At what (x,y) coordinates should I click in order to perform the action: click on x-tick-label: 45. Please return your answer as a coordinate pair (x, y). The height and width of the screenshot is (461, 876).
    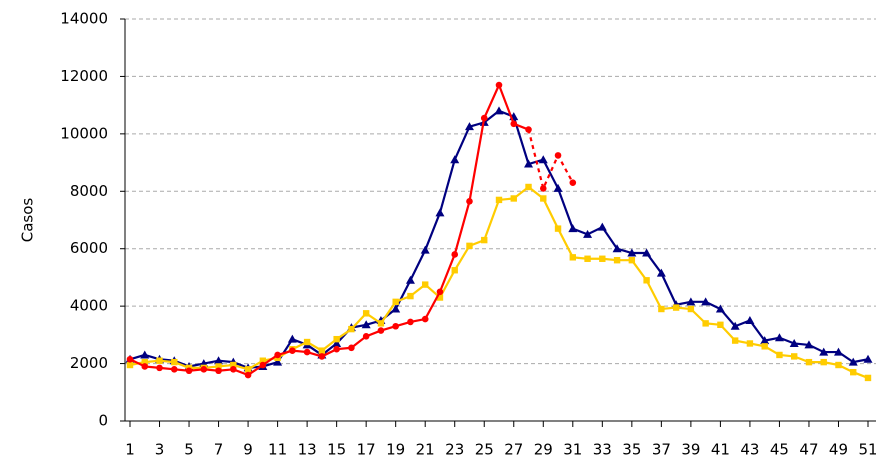
    Looking at the image, I should click on (779, 450).